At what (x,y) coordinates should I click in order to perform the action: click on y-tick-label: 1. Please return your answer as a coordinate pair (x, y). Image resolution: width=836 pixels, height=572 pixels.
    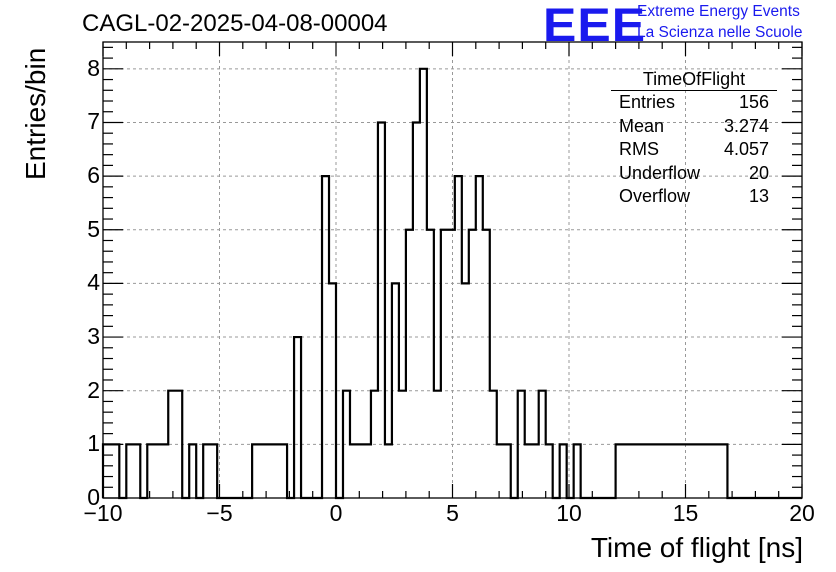
    Looking at the image, I should click on (93, 443).